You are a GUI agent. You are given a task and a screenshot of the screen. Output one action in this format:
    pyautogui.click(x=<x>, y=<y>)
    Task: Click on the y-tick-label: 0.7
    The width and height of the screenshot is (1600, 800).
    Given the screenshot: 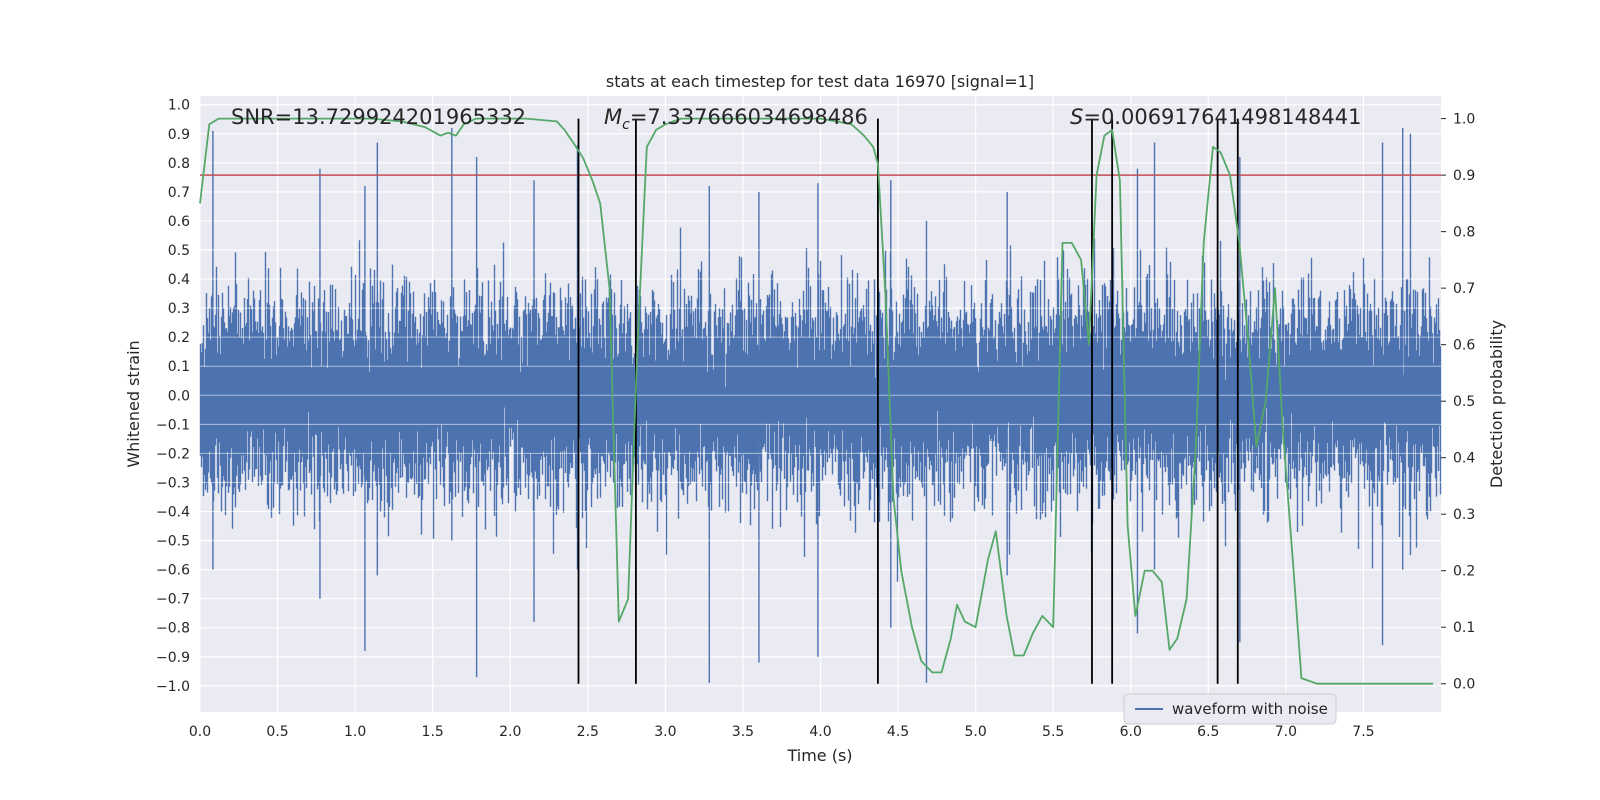 What is the action you would take?
    pyautogui.click(x=179, y=193)
    